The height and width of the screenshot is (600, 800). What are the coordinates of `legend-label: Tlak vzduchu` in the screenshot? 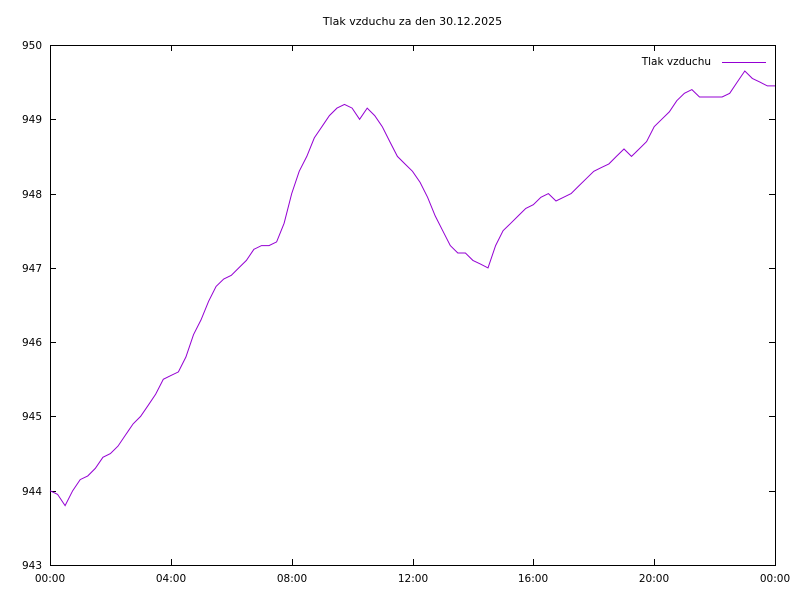 It's located at (676, 62).